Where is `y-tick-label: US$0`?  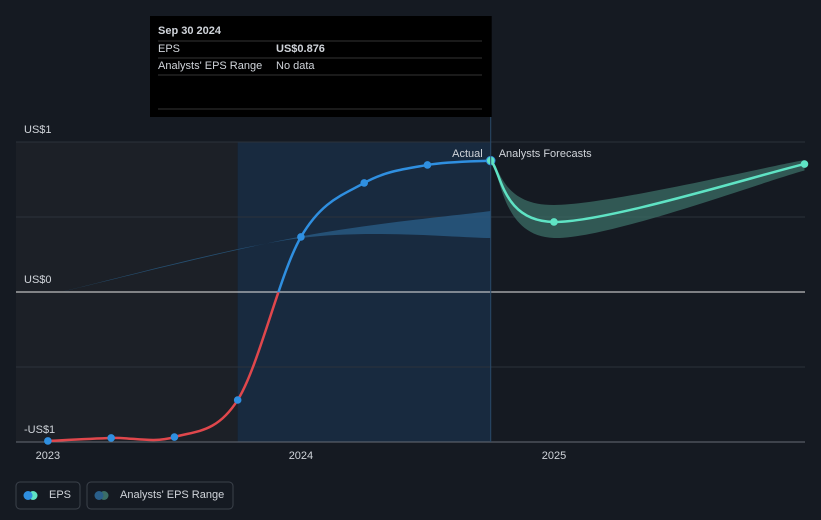
y-tick-label: US$0 is located at coordinates (38, 280).